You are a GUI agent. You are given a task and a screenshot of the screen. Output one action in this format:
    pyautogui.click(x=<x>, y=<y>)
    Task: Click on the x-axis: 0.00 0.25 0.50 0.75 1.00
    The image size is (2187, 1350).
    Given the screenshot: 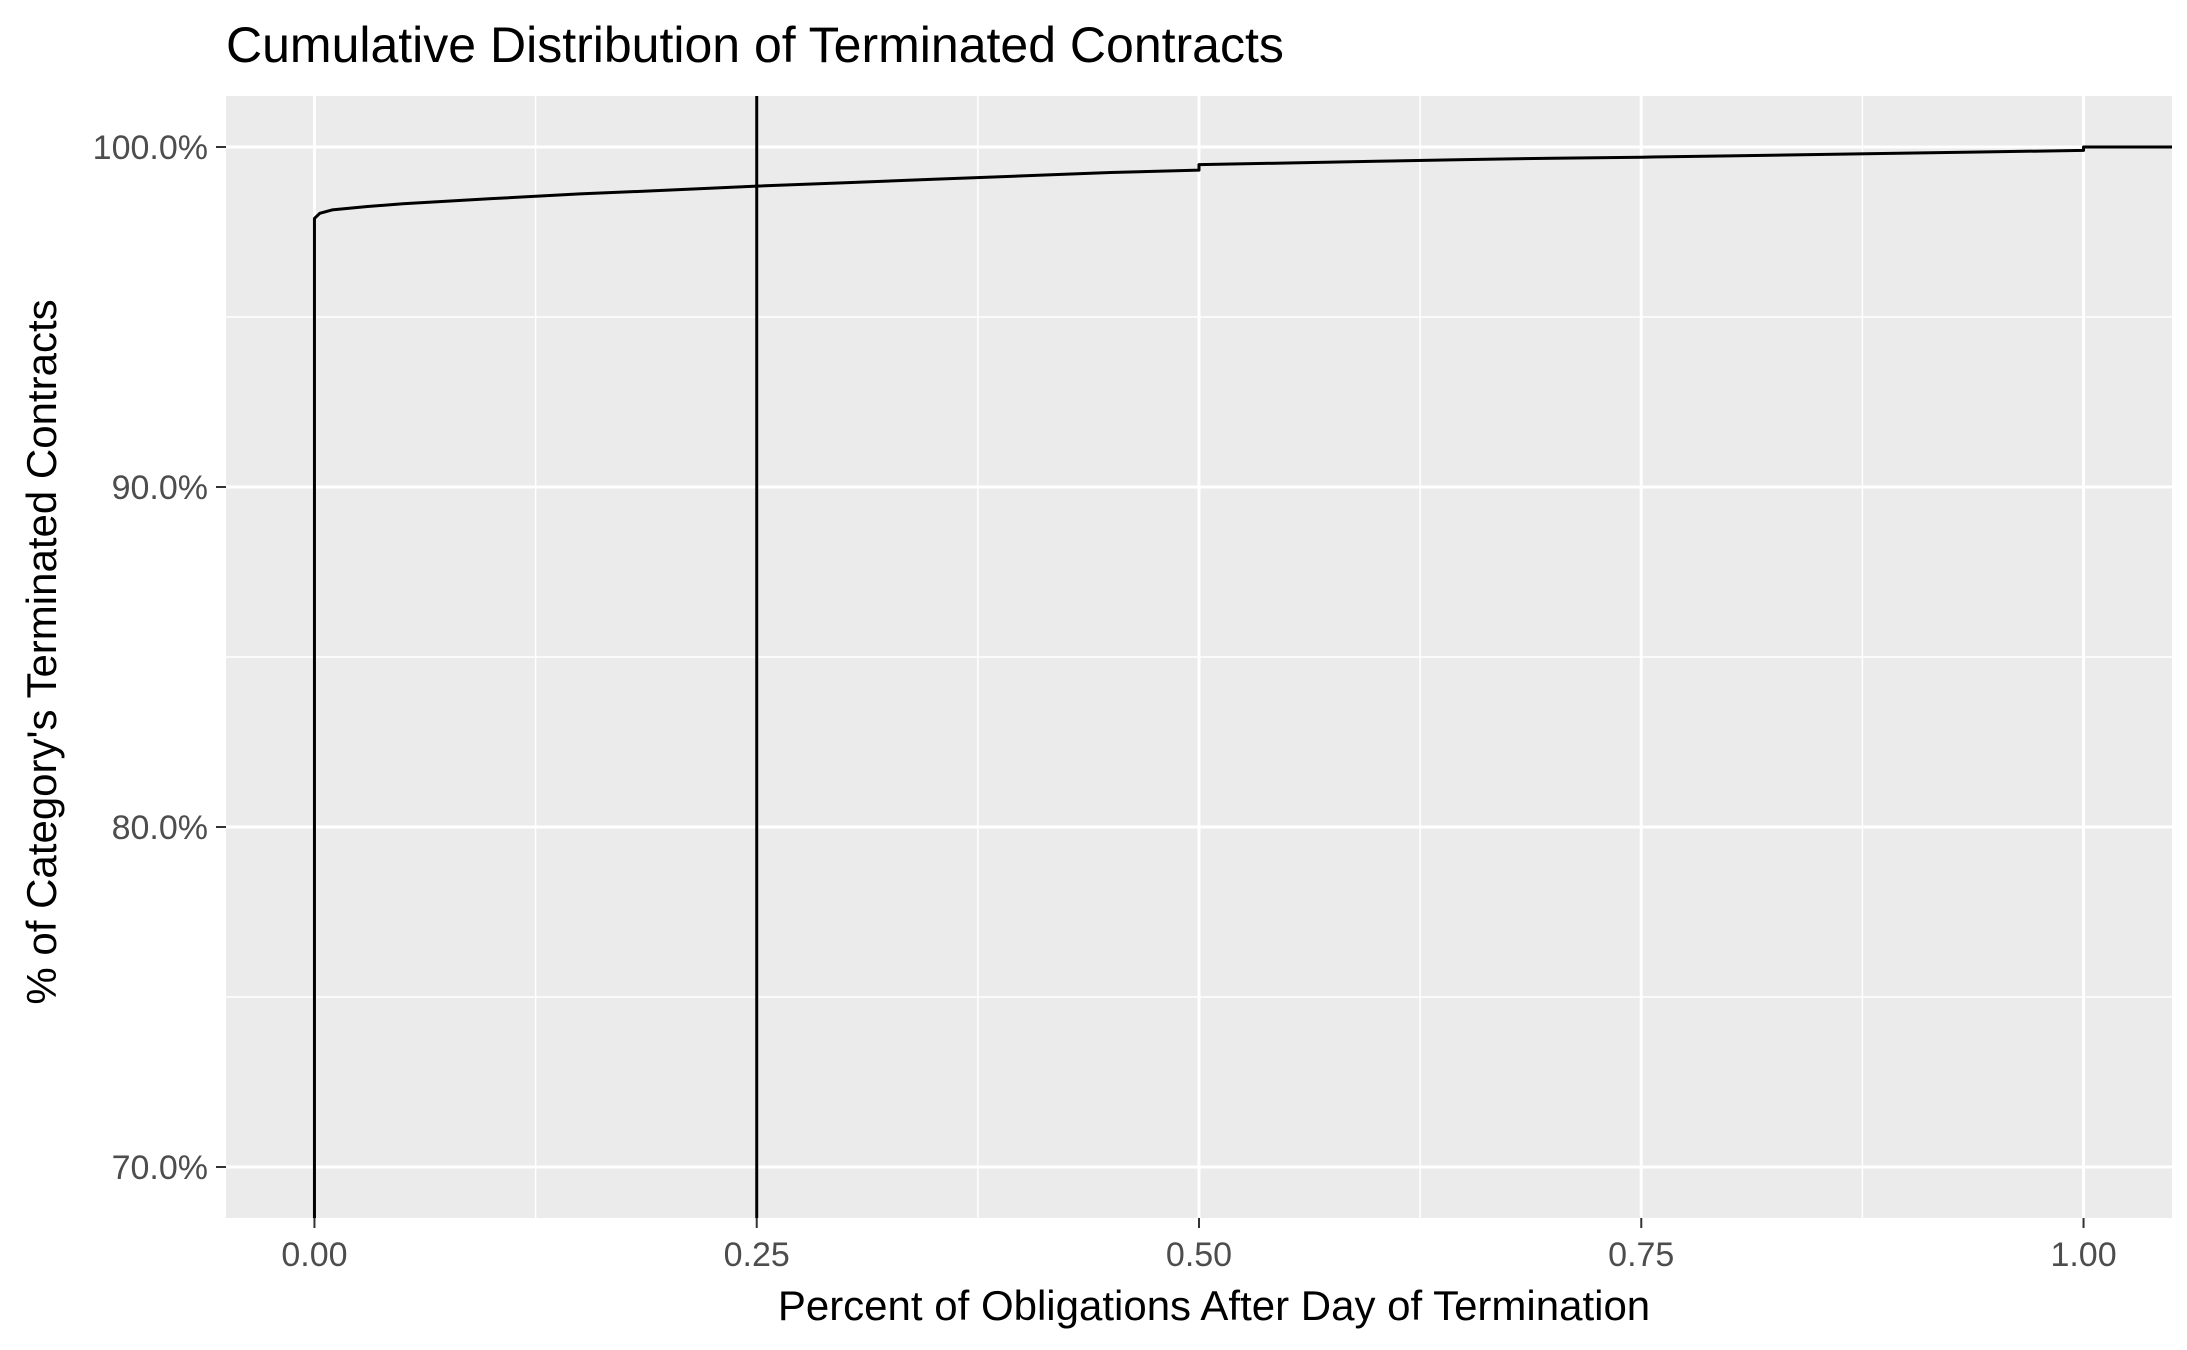 What is the action you would take?
    pyautogui.click(x=1199, y=1246)
    